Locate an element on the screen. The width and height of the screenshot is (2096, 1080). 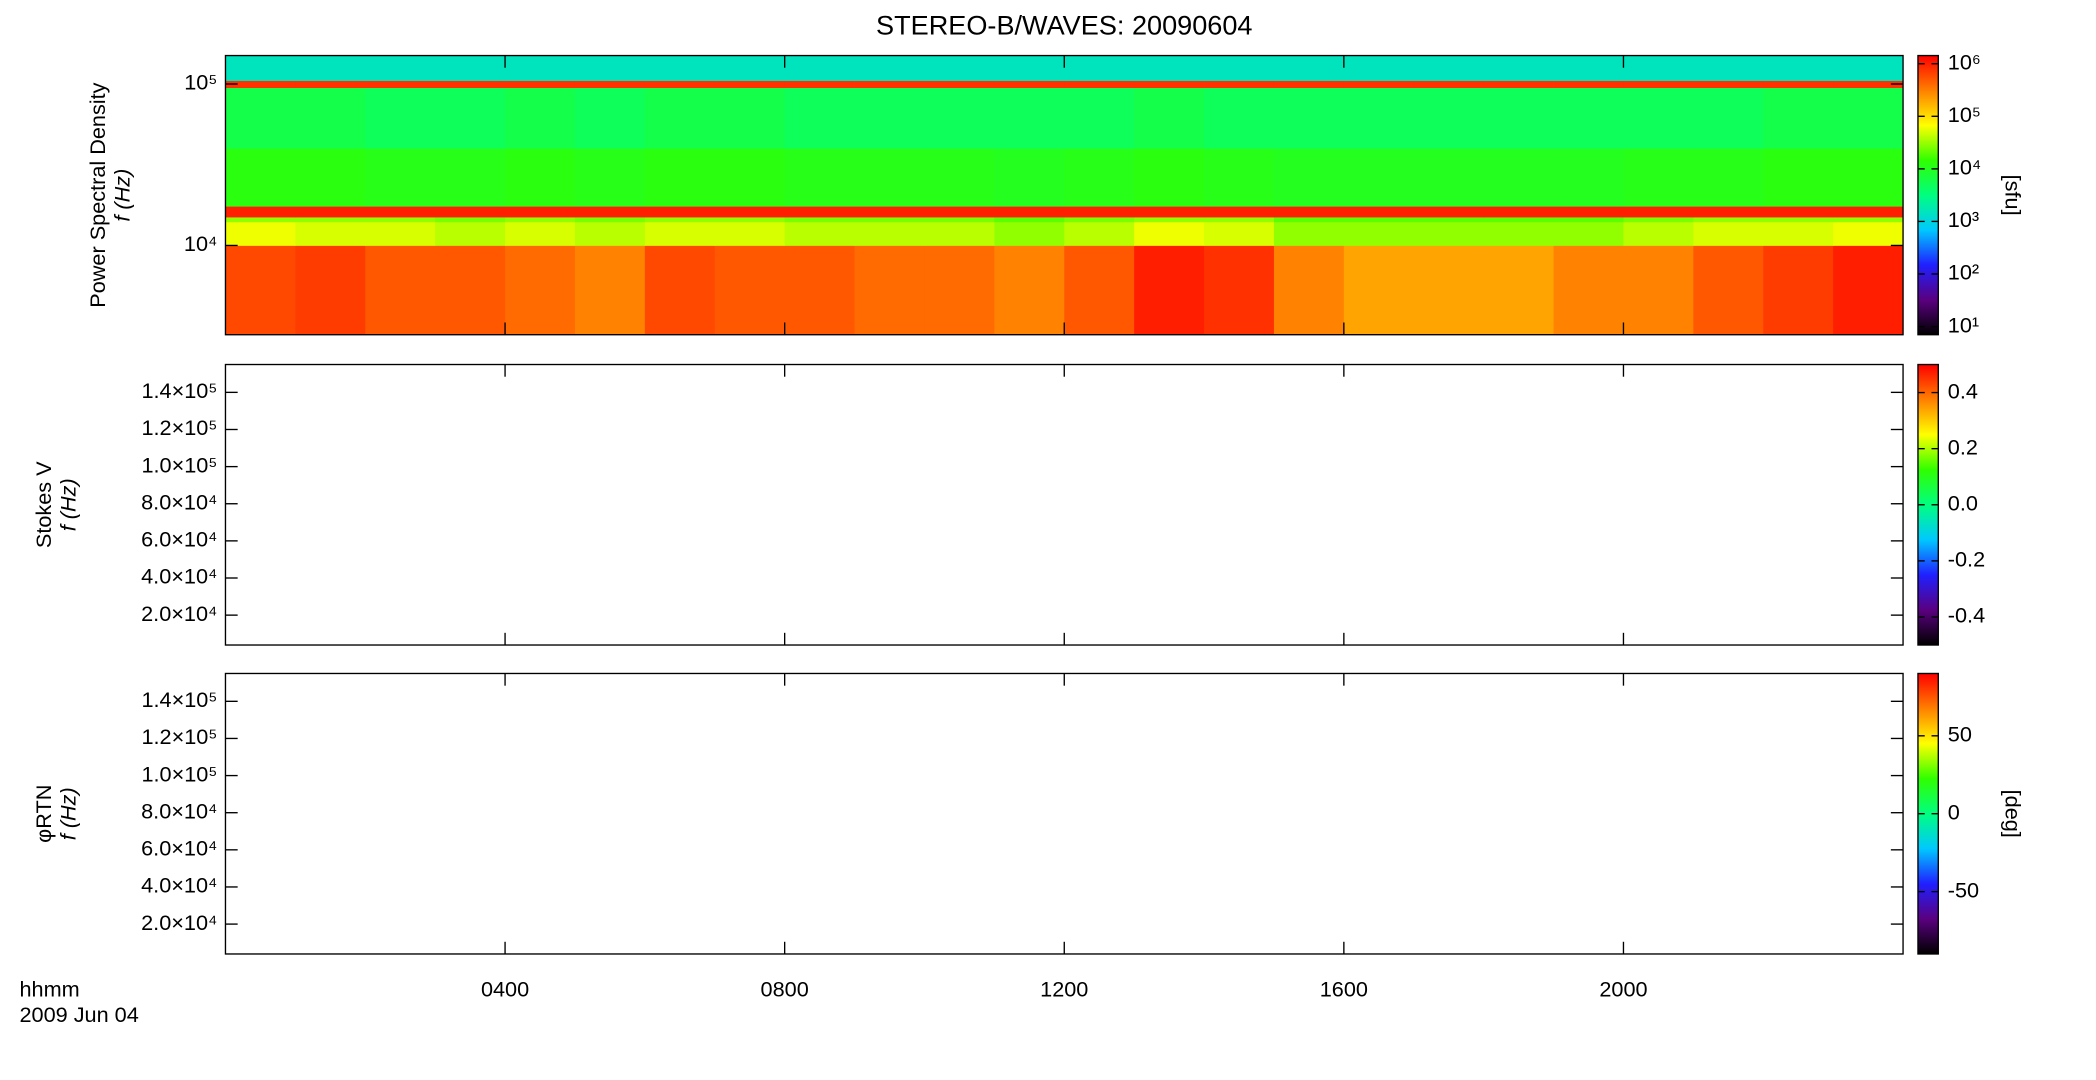
colorbar-tick-label: 0.0 is located at coordinates (1963, 503).